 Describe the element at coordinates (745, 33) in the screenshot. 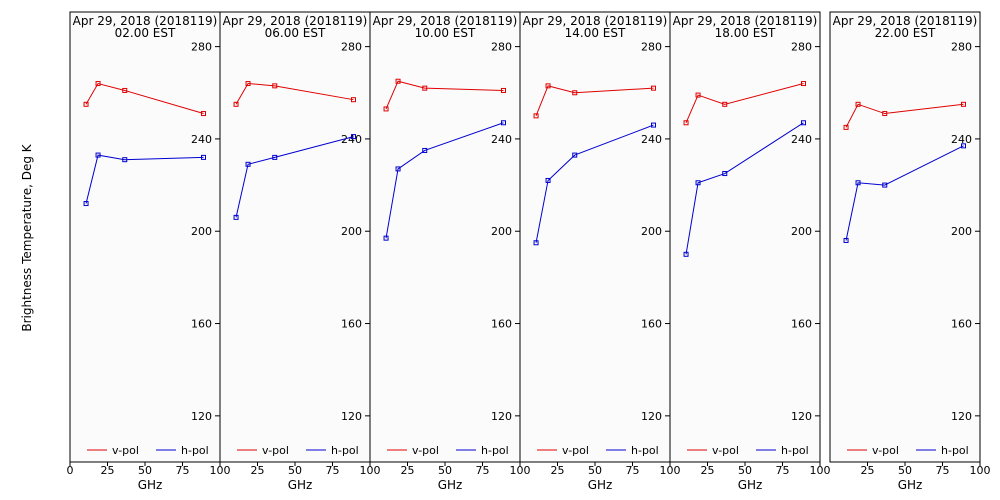

I see `panel-title-time: 18.00 EST` at that location.